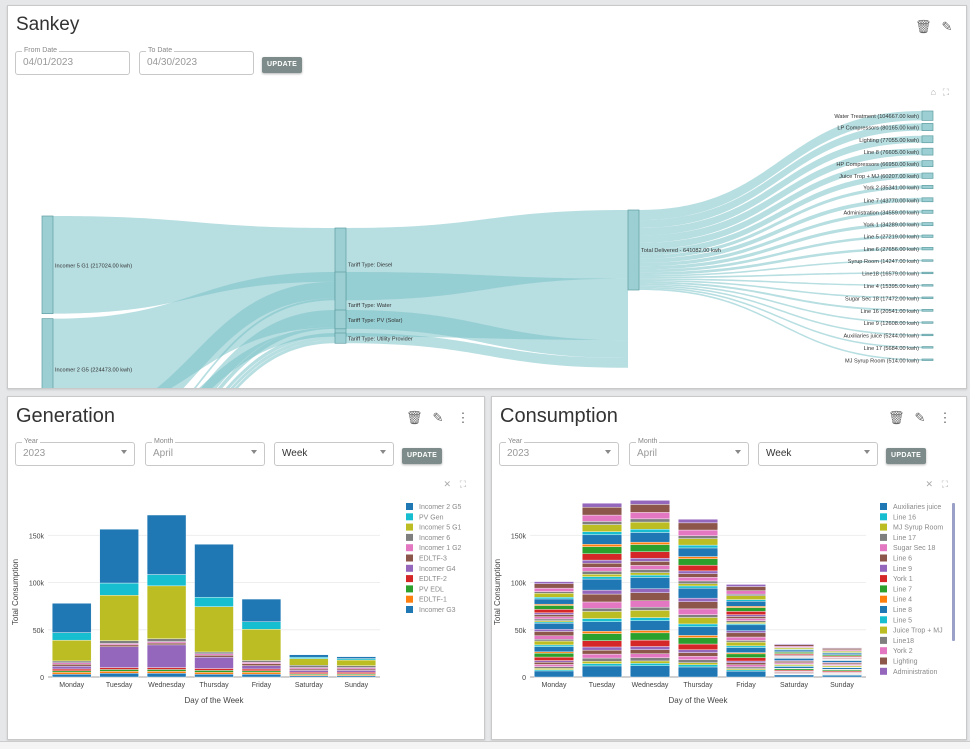  I want to click on gen-year-select: Year 2023, so click(75, 454).